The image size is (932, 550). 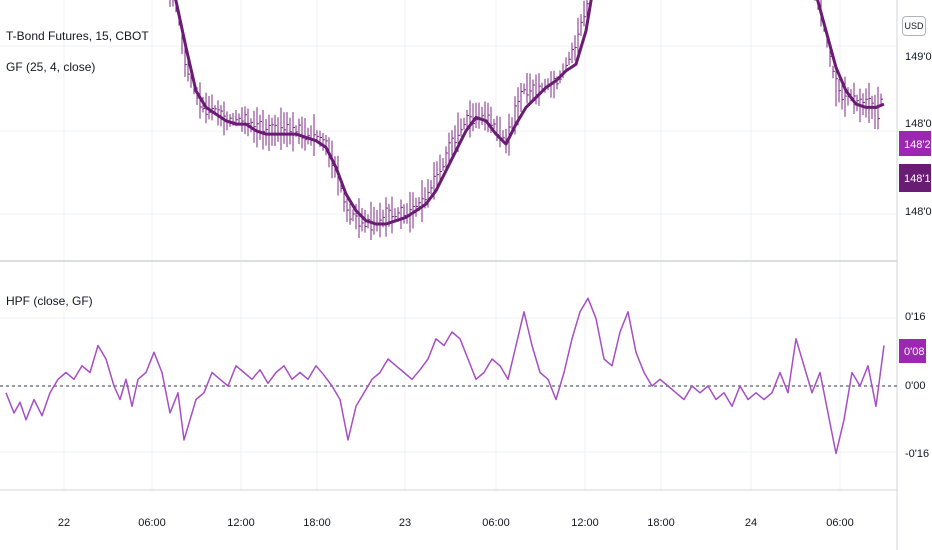 What do you see at coordinates (918, 124) in the screenshot?
I see `price-tick: 148'08` at bounding box center [918, 124].